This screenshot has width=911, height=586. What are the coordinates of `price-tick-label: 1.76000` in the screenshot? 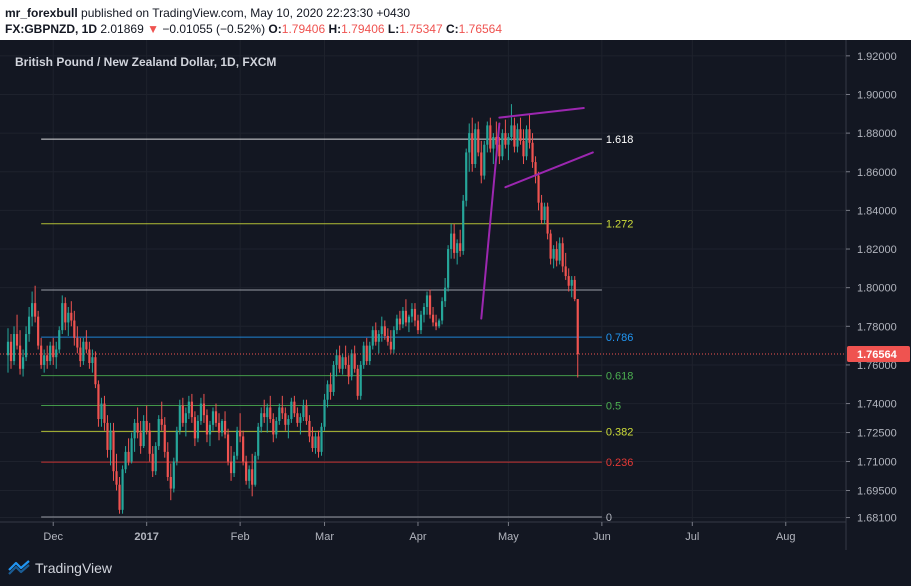 It's located at (877, 366).